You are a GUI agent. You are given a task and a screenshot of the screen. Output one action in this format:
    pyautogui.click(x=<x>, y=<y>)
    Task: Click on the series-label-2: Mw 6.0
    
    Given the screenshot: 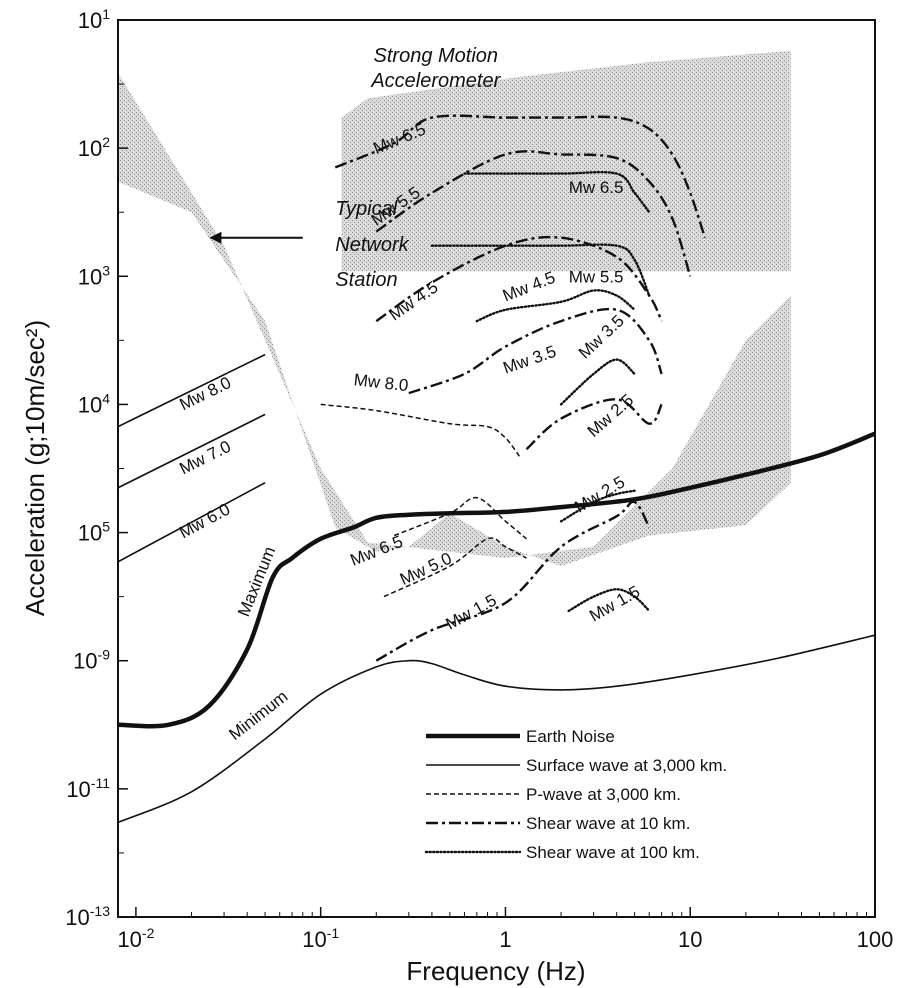 What is the action you would take?
    pyautogui.click(x=204, y=521)
    